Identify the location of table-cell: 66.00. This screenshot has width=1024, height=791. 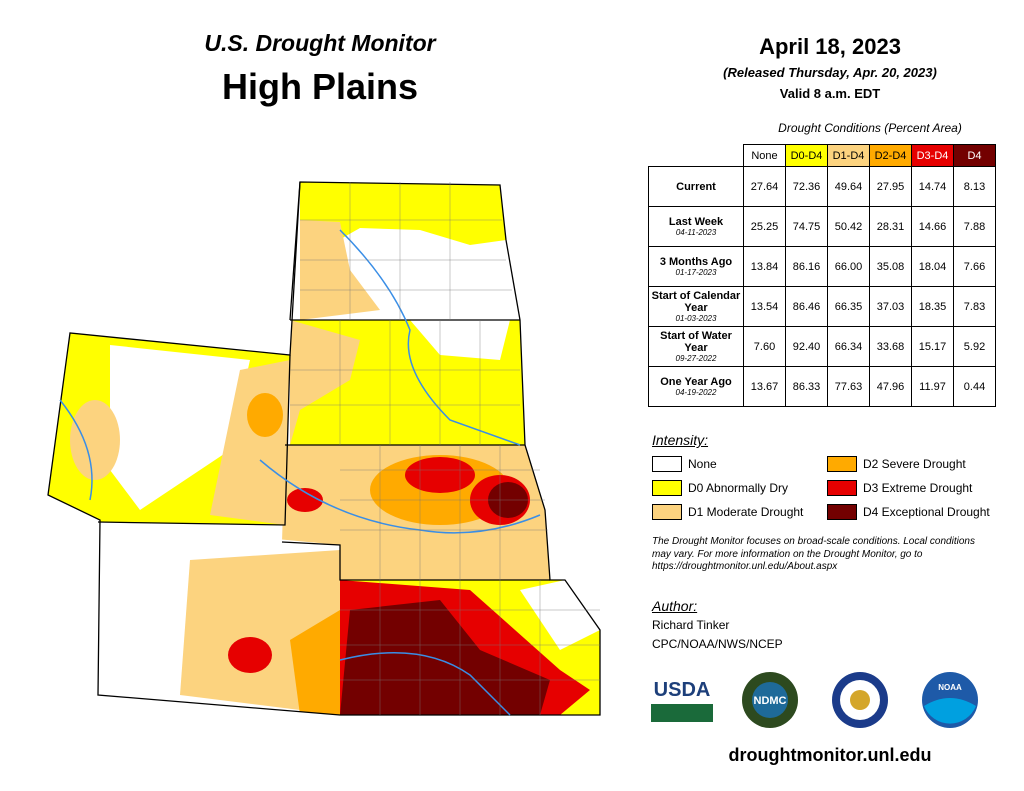
(848, 266).